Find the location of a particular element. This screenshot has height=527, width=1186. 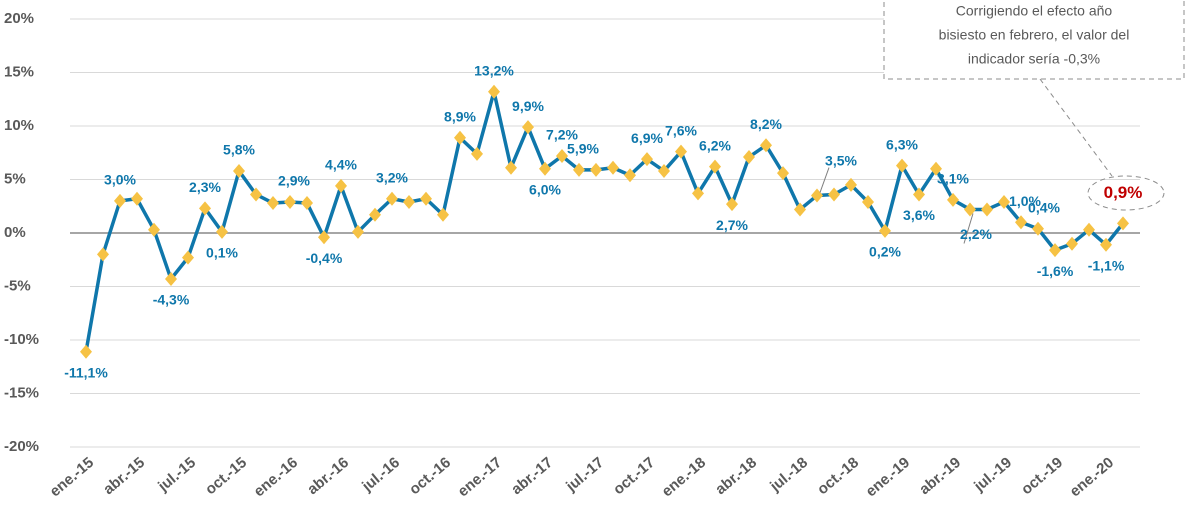

data-label: 0,4% is located at coordinates (1044, 207).